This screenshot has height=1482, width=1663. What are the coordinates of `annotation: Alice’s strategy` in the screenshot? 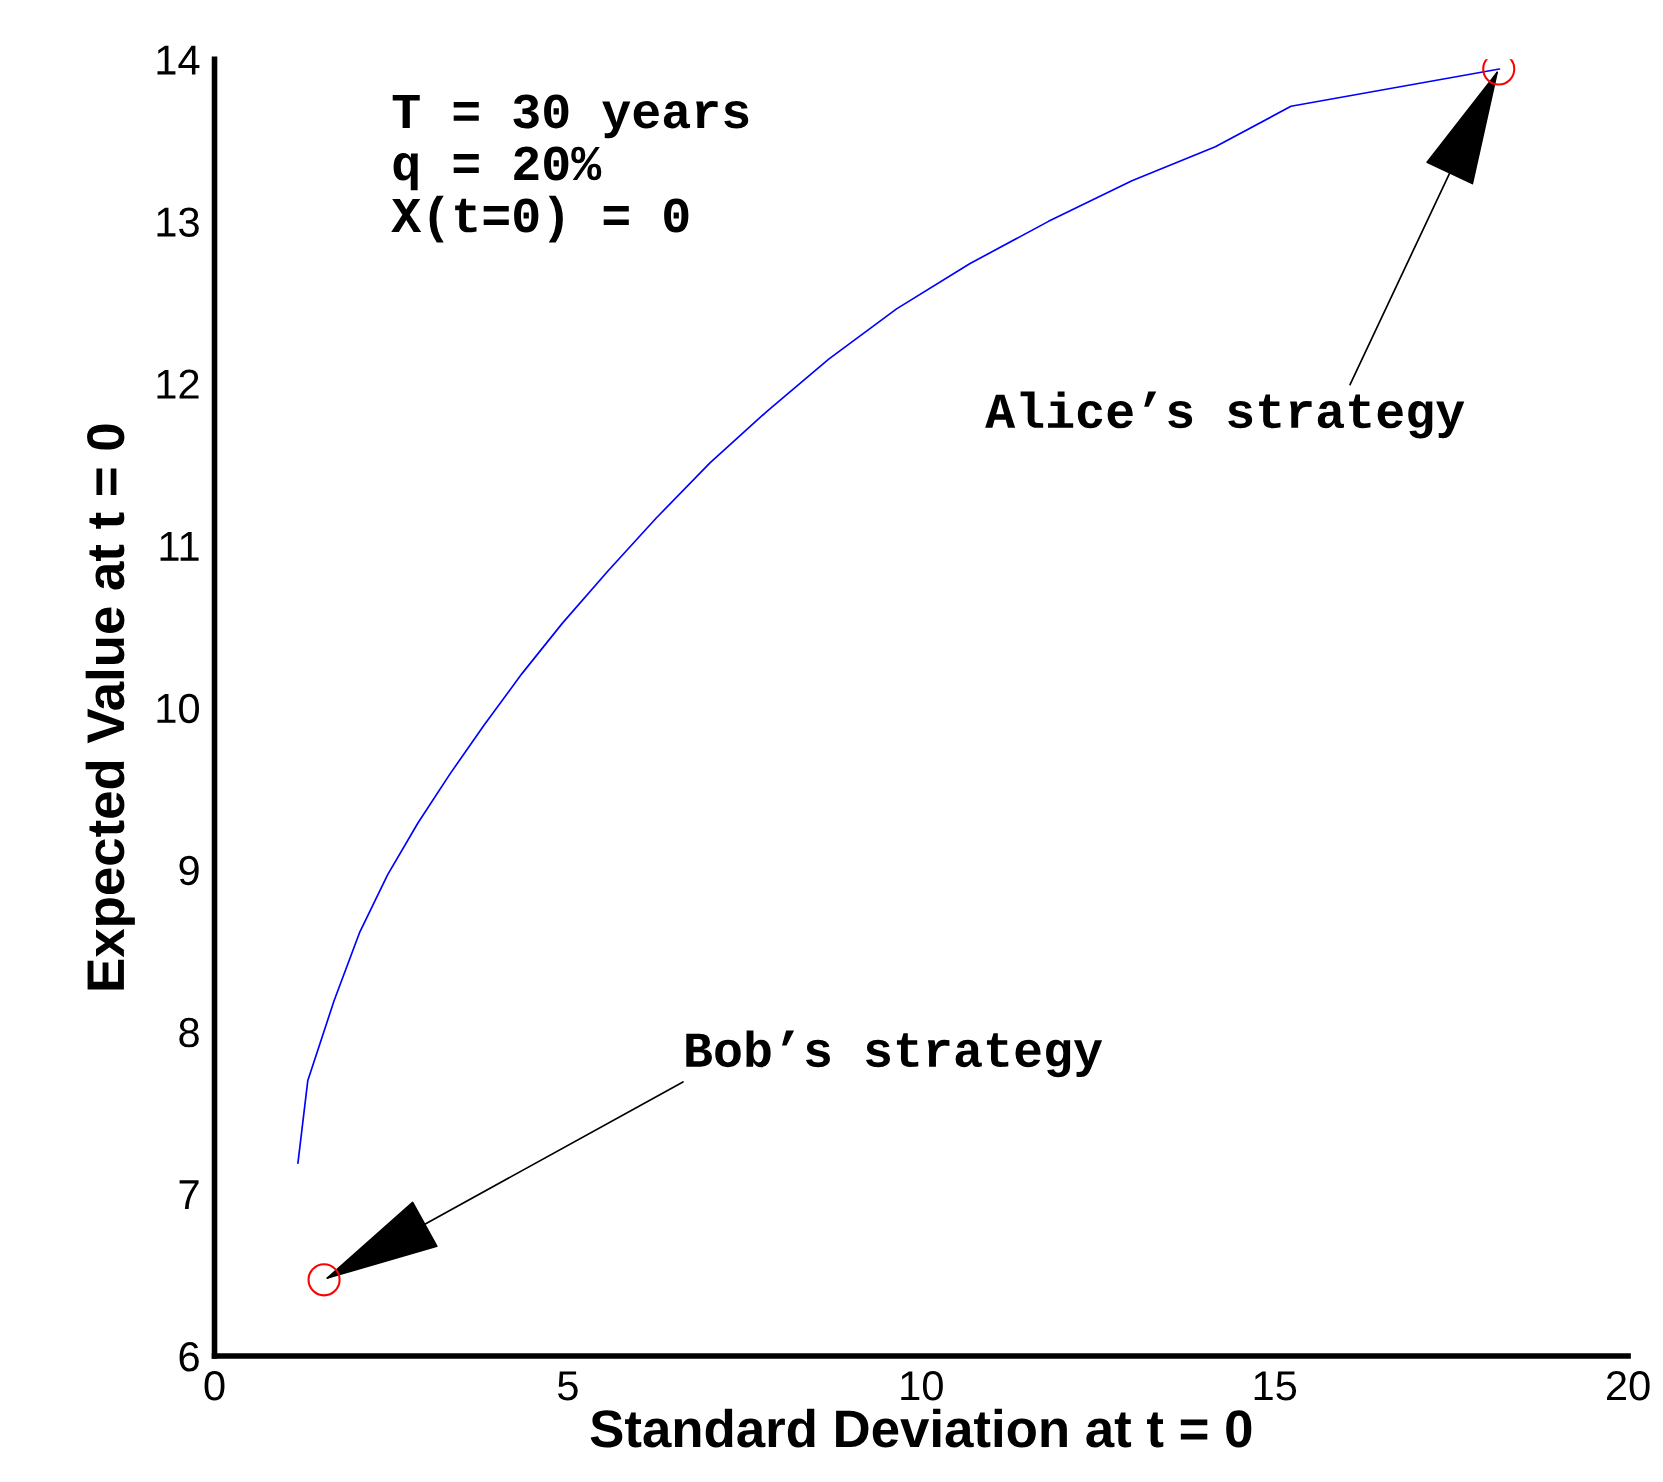 It's located at (1225, 415).